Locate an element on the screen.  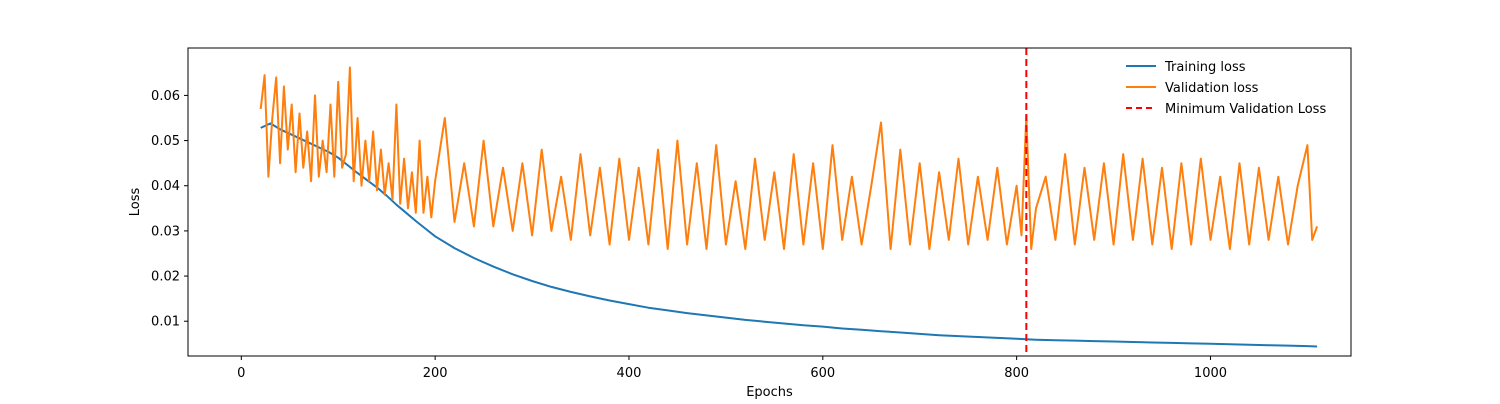
y-tick-label: 0.05 is located at coordinates (165, 141).